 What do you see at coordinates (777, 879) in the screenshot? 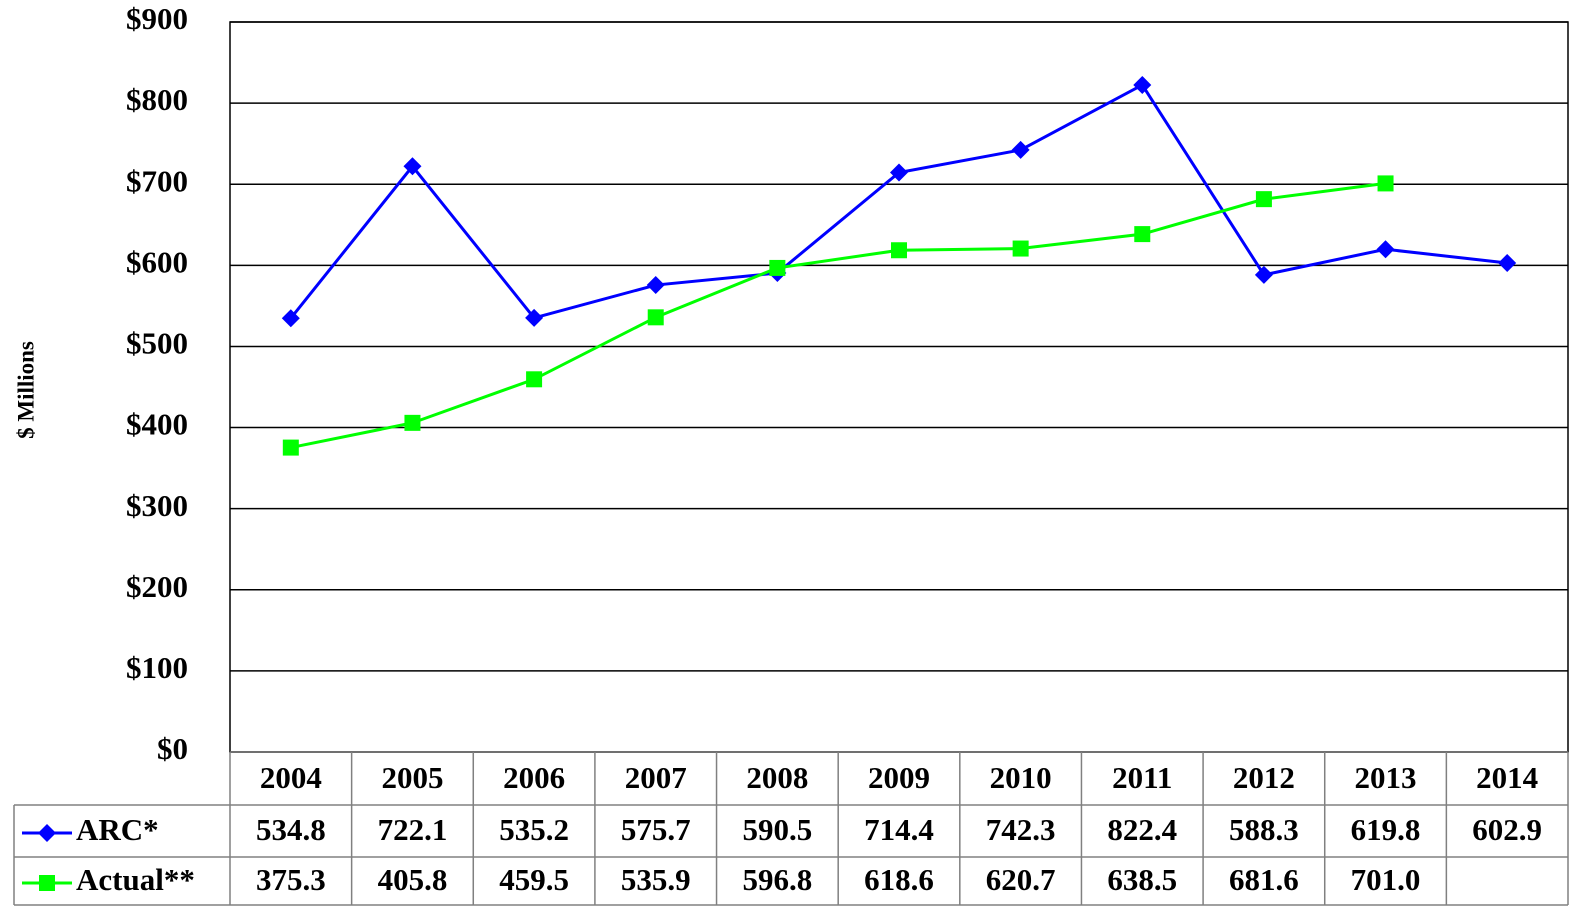
I see `table-value: 596.8` at bounding box center [777, 879].